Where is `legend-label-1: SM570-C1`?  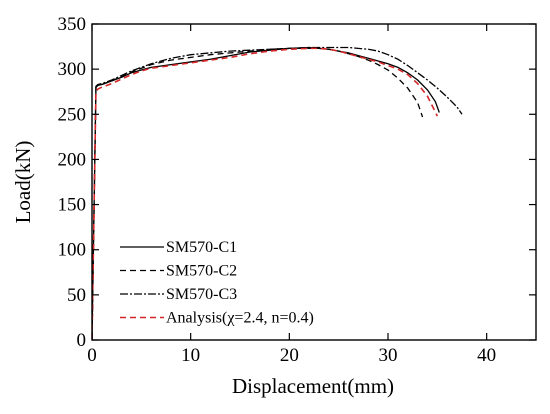 legend-label-1: SM570-C1 is located at coordinates (201, 247).